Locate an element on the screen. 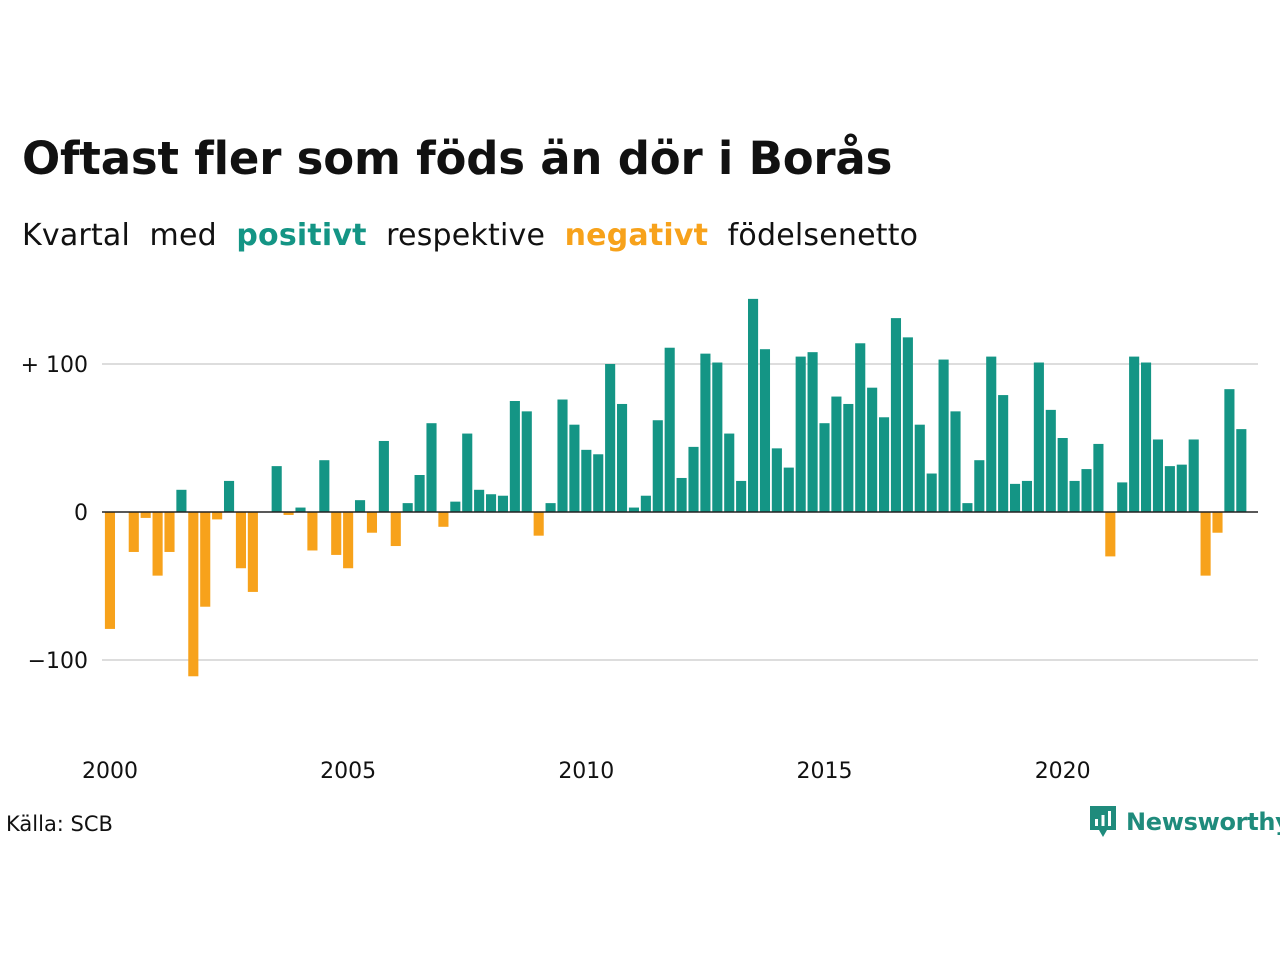 The height and width of the screenshot is (960, 1280). x-tick-label: 2000 is located at coordinates (110, 771).